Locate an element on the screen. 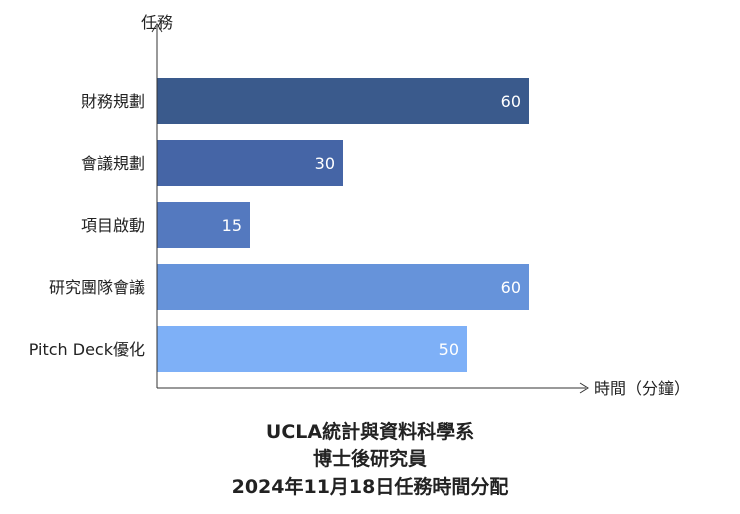  value-label-2: 15 is located at coordinates (232, 225).